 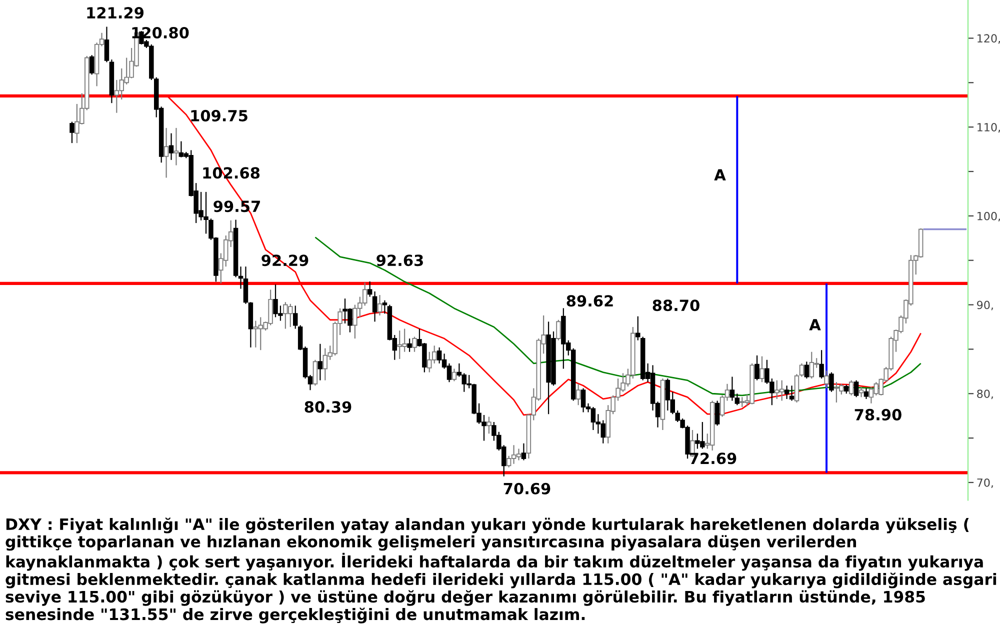 What do you see at coordinates (985, 395) in the screenshot?
I see `y-tick-label: 80,` at bounding box center [985, 395].